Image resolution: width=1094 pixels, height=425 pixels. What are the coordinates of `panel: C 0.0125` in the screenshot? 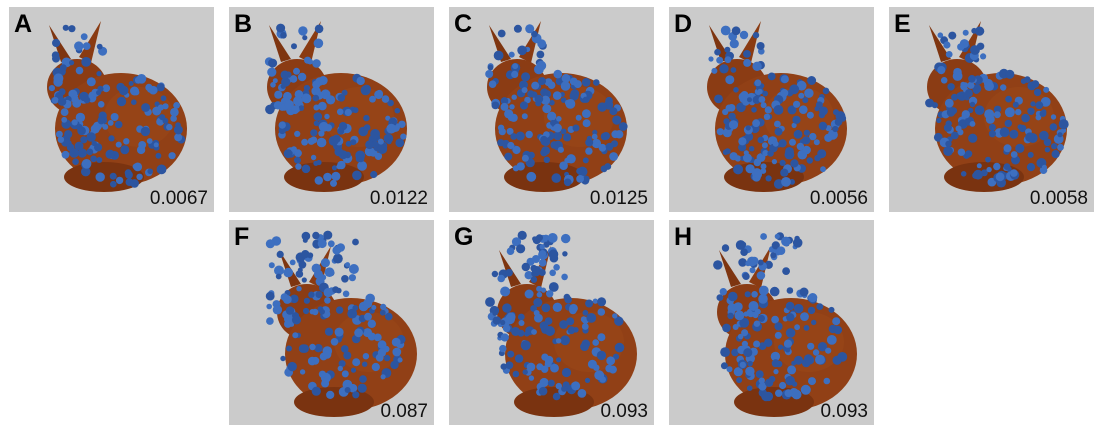 It's located at (551, 109).